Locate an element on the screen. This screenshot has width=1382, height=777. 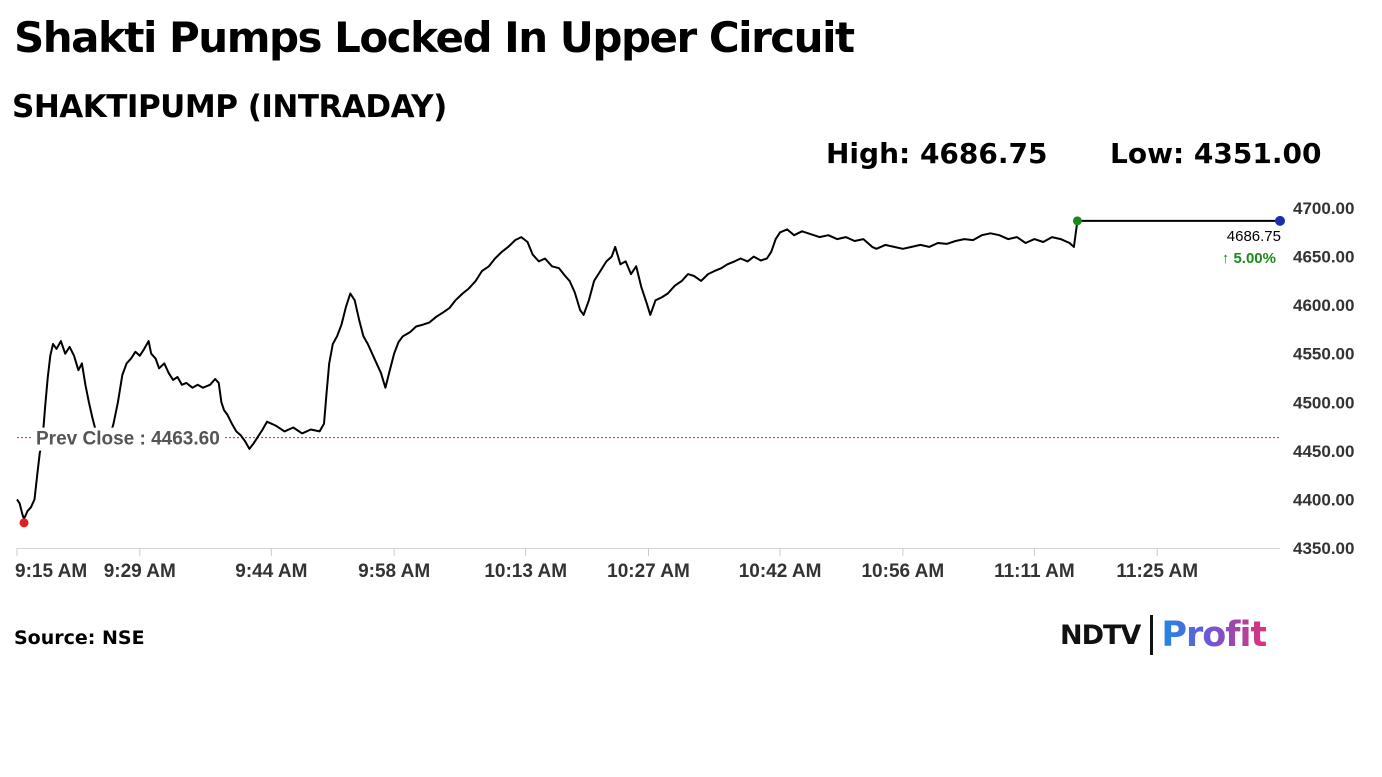
y-tick-label: 4350.00 is located at coordinates (1323, 548).